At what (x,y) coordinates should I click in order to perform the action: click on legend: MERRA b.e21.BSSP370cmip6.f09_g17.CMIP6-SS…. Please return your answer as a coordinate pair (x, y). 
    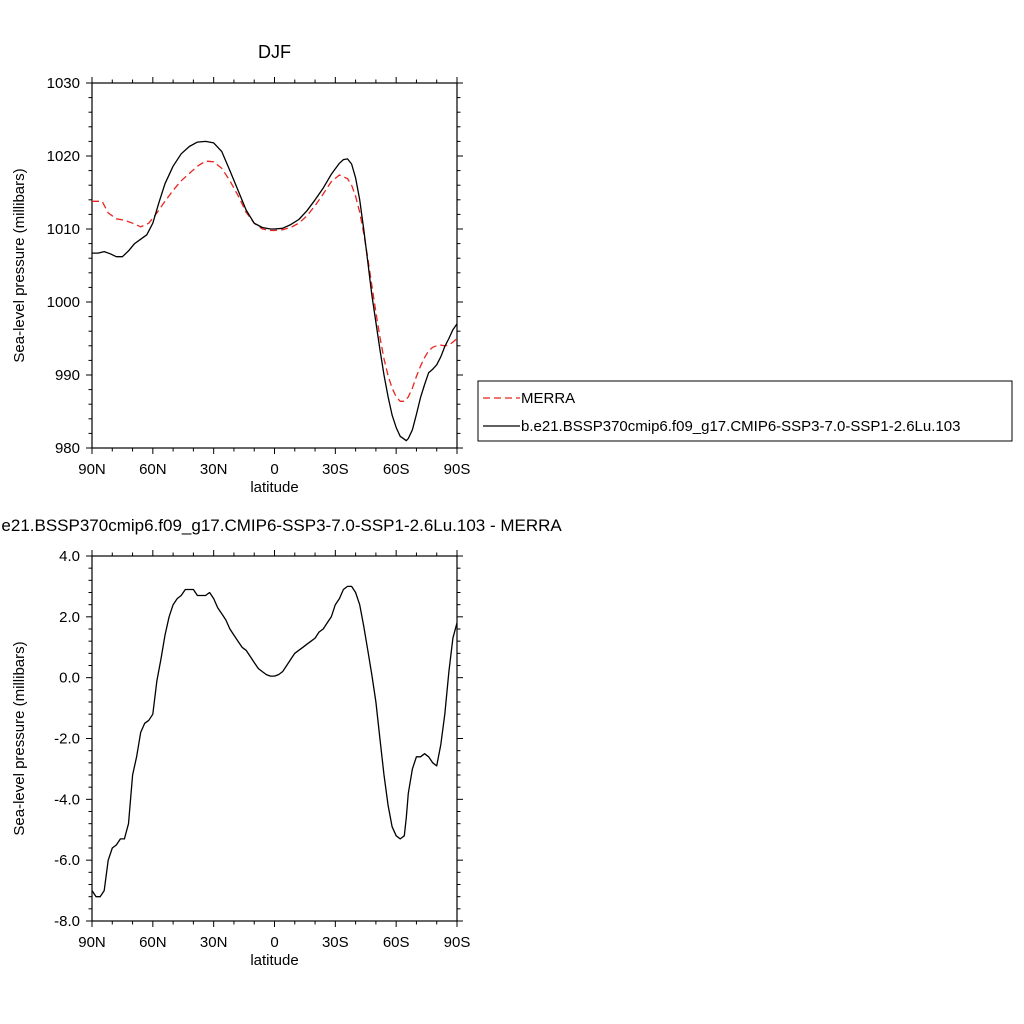
    Looking at the image, I should click on (745, 411).